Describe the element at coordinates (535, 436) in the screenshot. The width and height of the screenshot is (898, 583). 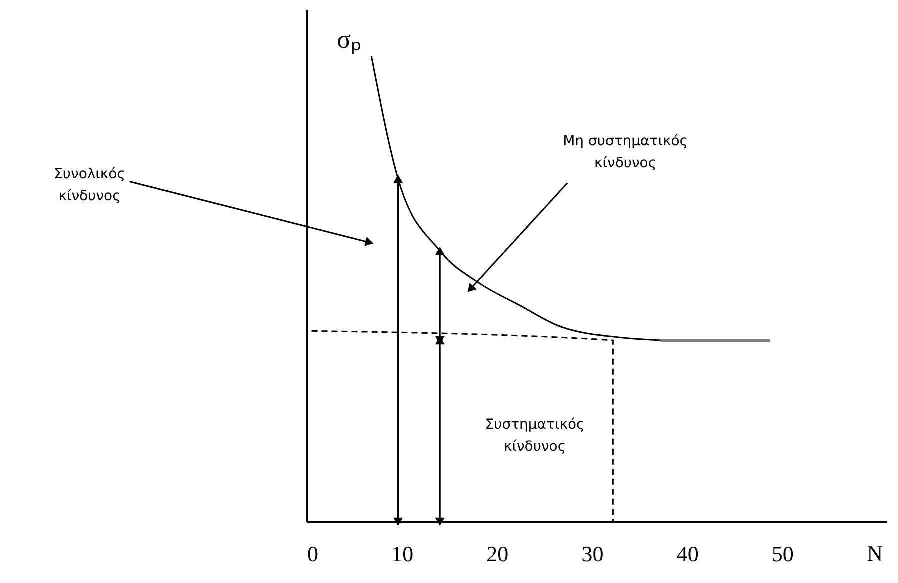
I see `annotation: Συστηματικός κίνδυνος` at that location.